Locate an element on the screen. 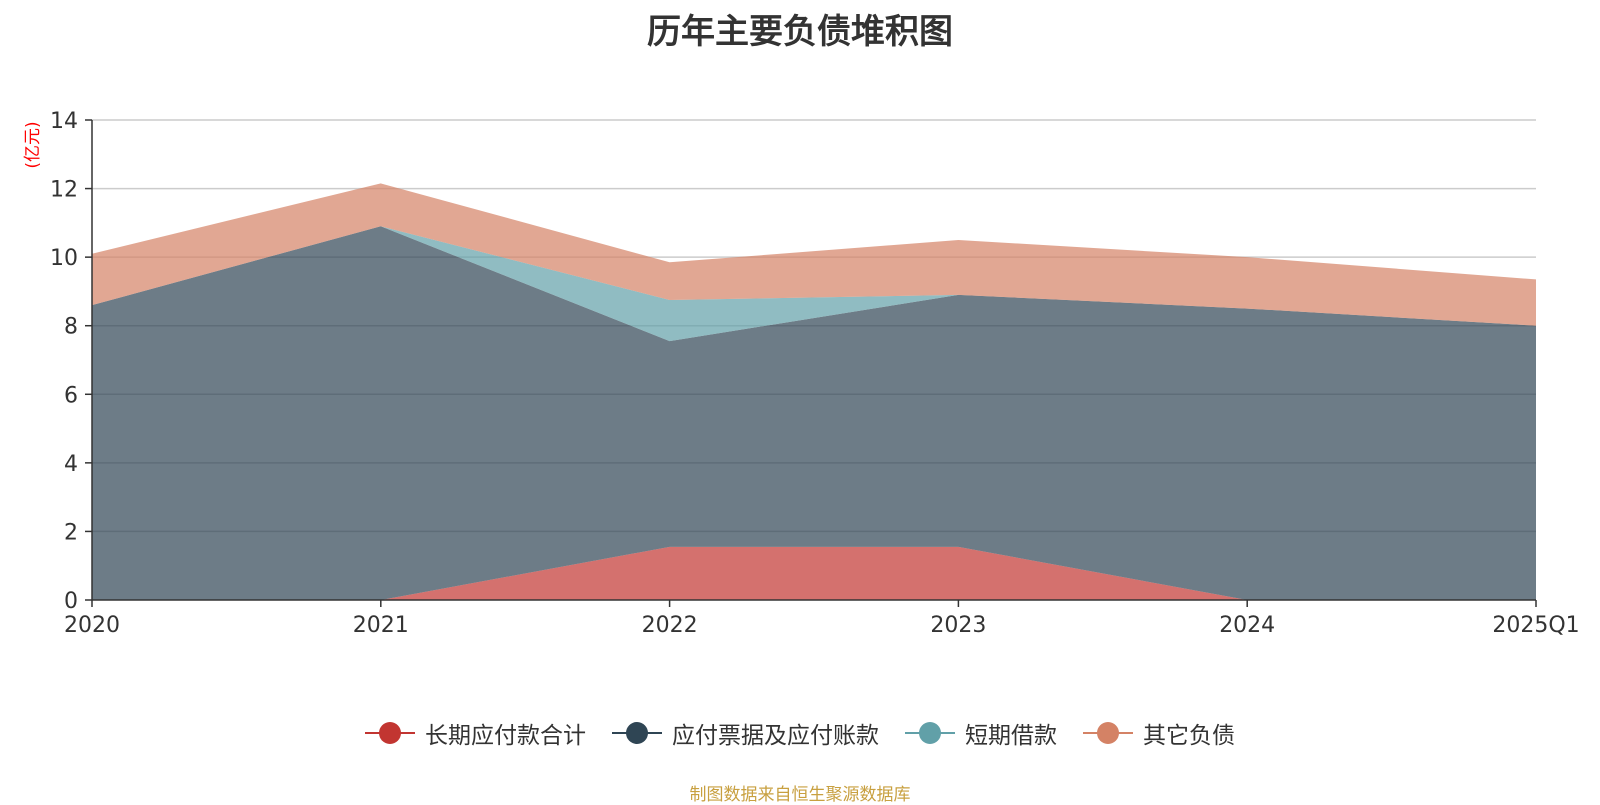 Image resolution: width=1600 pixels, height=805 pixels. chart-title: 历年主要负债堆积图 is located at coordinates (800, 32).